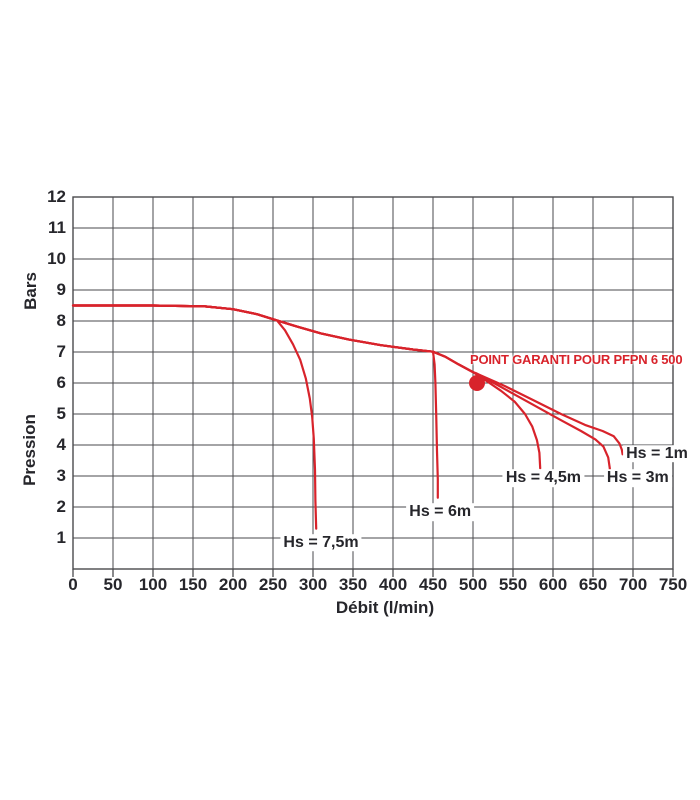  I want to click on curve-hs-7-5m, so click(194, 417).